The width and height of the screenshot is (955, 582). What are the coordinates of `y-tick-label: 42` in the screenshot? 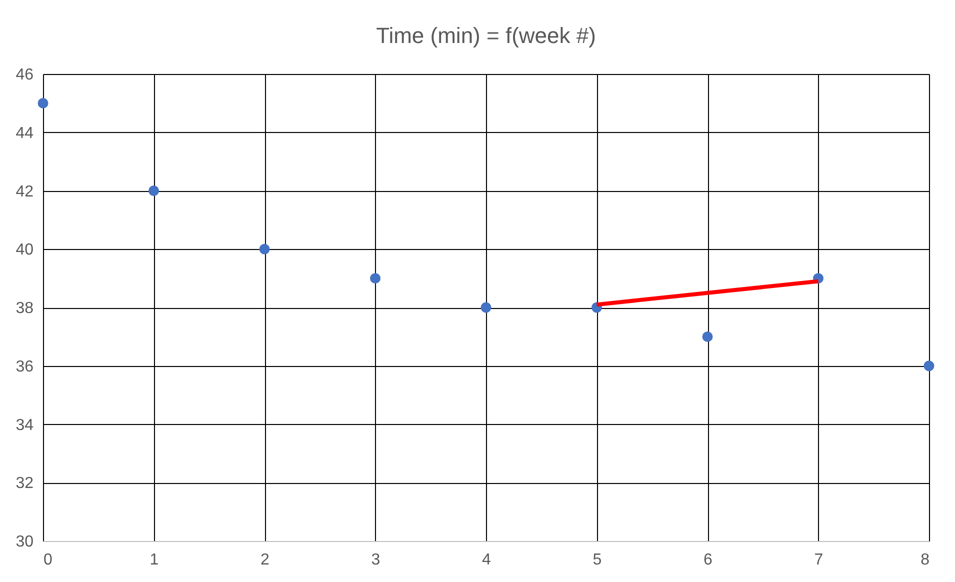 It's located at (25, 191).